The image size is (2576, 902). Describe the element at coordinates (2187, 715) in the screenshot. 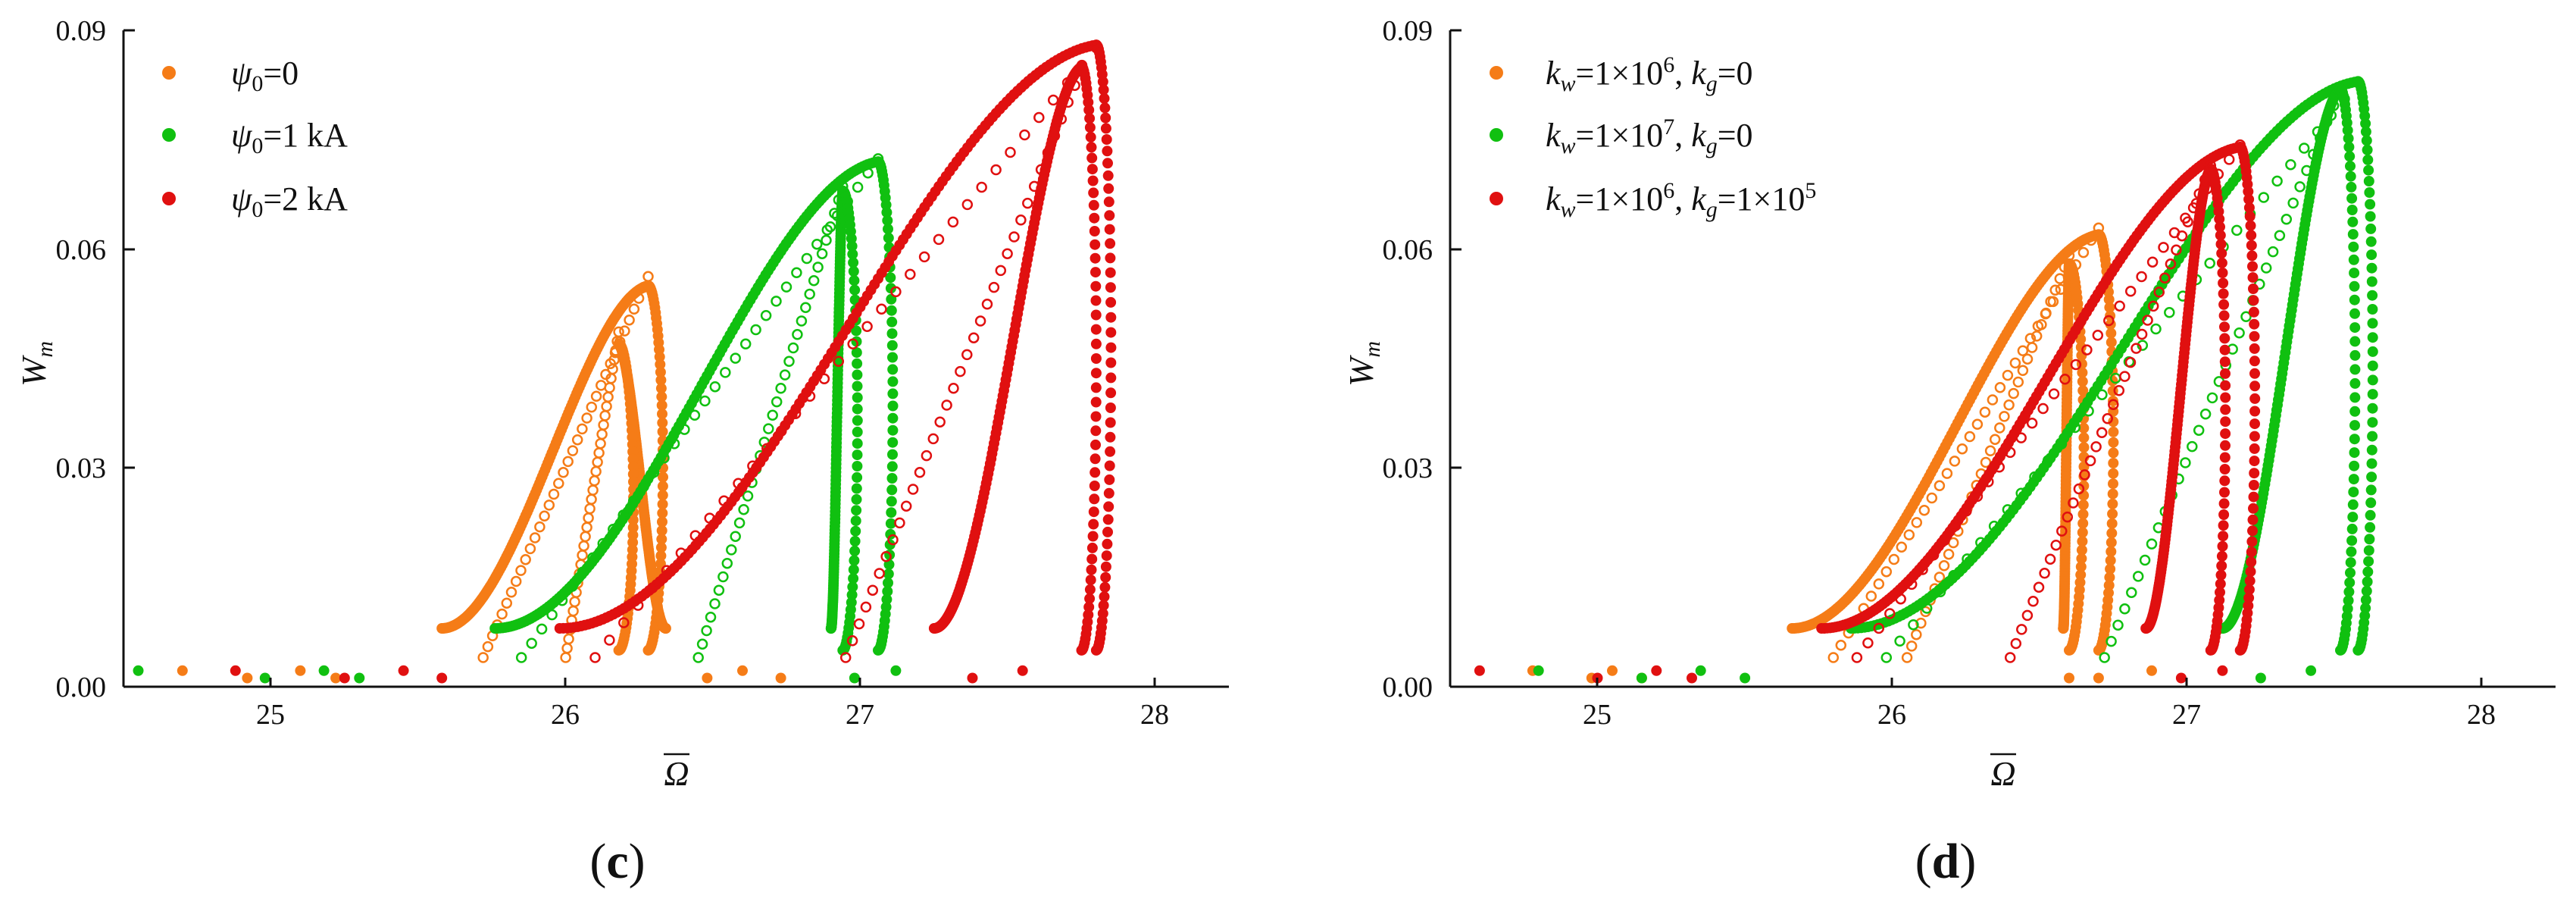

I see `panel-d-xtick-2: 27` at that location.